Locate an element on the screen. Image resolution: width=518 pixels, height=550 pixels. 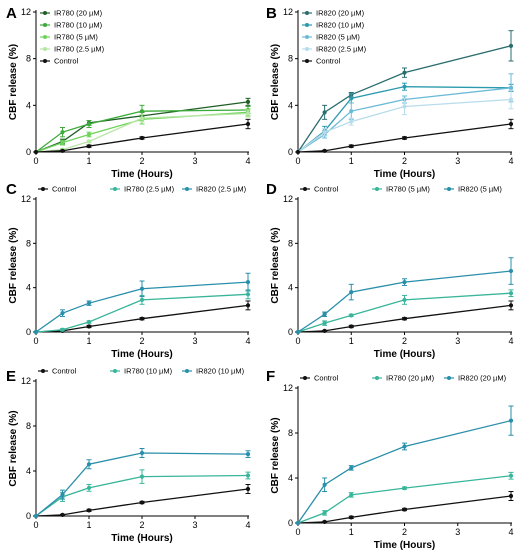
legend-label: IR820 (20 µM) is located at coordinates (482, 378).